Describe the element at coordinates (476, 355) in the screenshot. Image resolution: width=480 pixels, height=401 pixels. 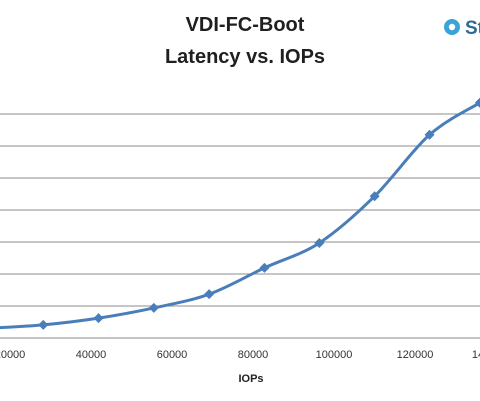
I see `x-tick-label: 14` at that location.